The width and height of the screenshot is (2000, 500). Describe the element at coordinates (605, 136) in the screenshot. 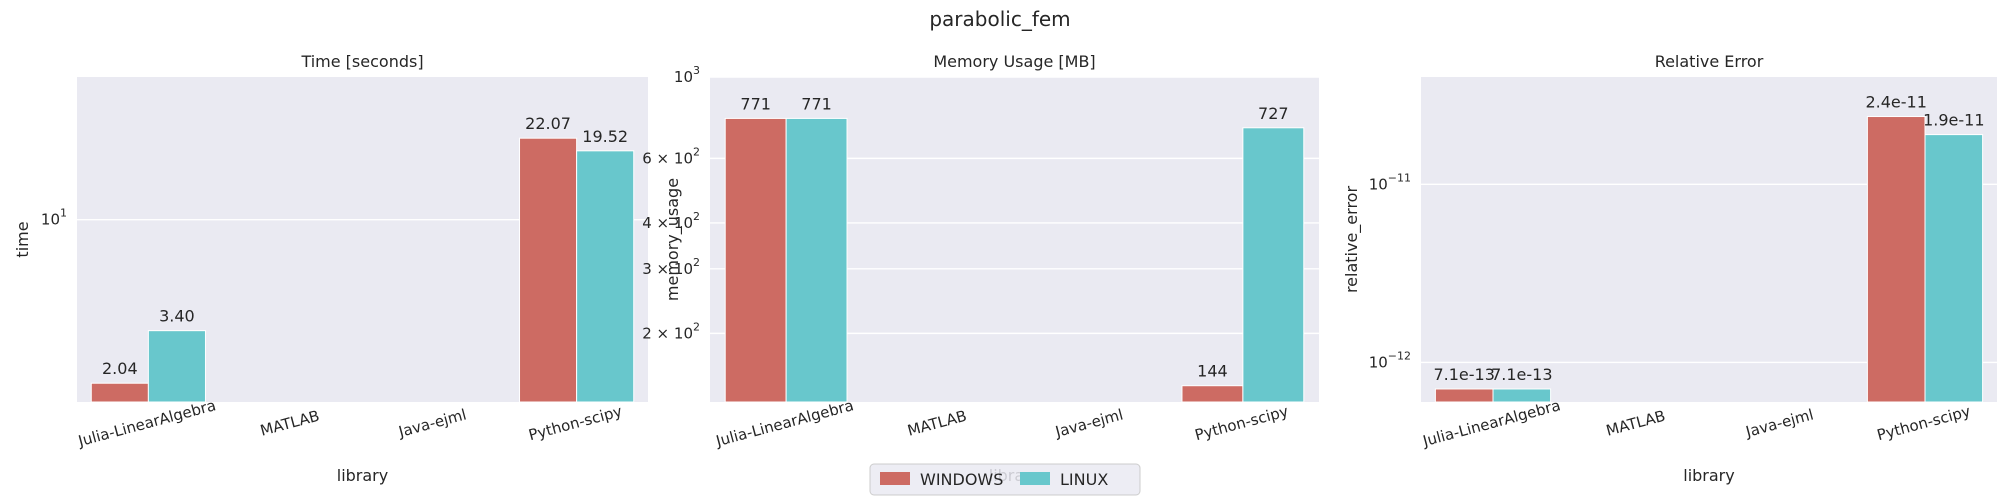

I see `bar-value-label: 19.52` at that location.